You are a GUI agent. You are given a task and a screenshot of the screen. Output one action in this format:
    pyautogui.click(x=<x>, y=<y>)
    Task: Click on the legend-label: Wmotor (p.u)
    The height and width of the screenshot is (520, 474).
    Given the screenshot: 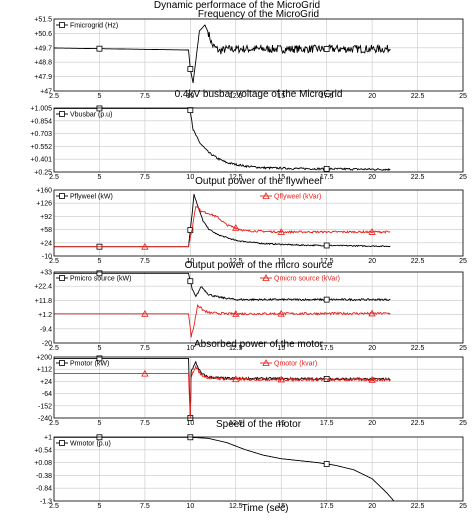 What is the action you would take?
    pyautogui.click(x=90, y=444)
    